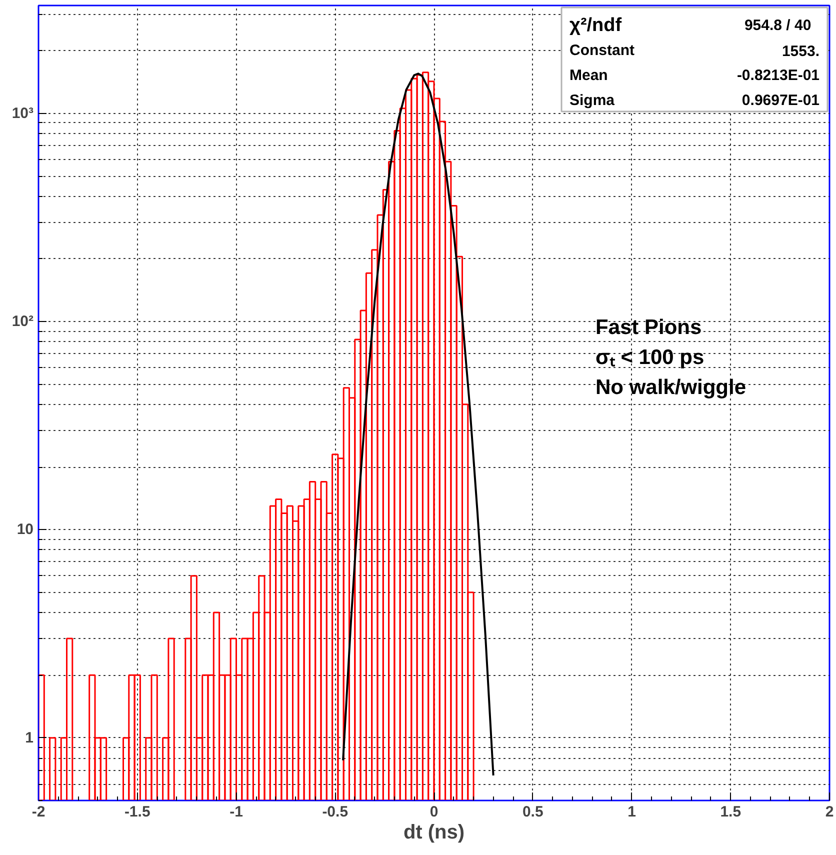 Image resolution: width=836 pixels, height=855 pixels. I want to click on x-tick-label: 2, so click(829, 812).